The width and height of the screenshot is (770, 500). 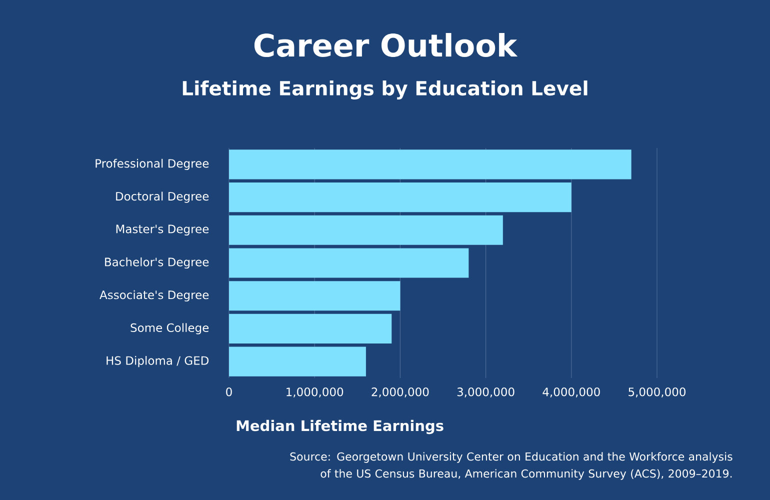 What do you see at coordinates (162, 230) in the screenshot?
I see `y-tick-label: Master's Degree` at bounding box center [162, 230].